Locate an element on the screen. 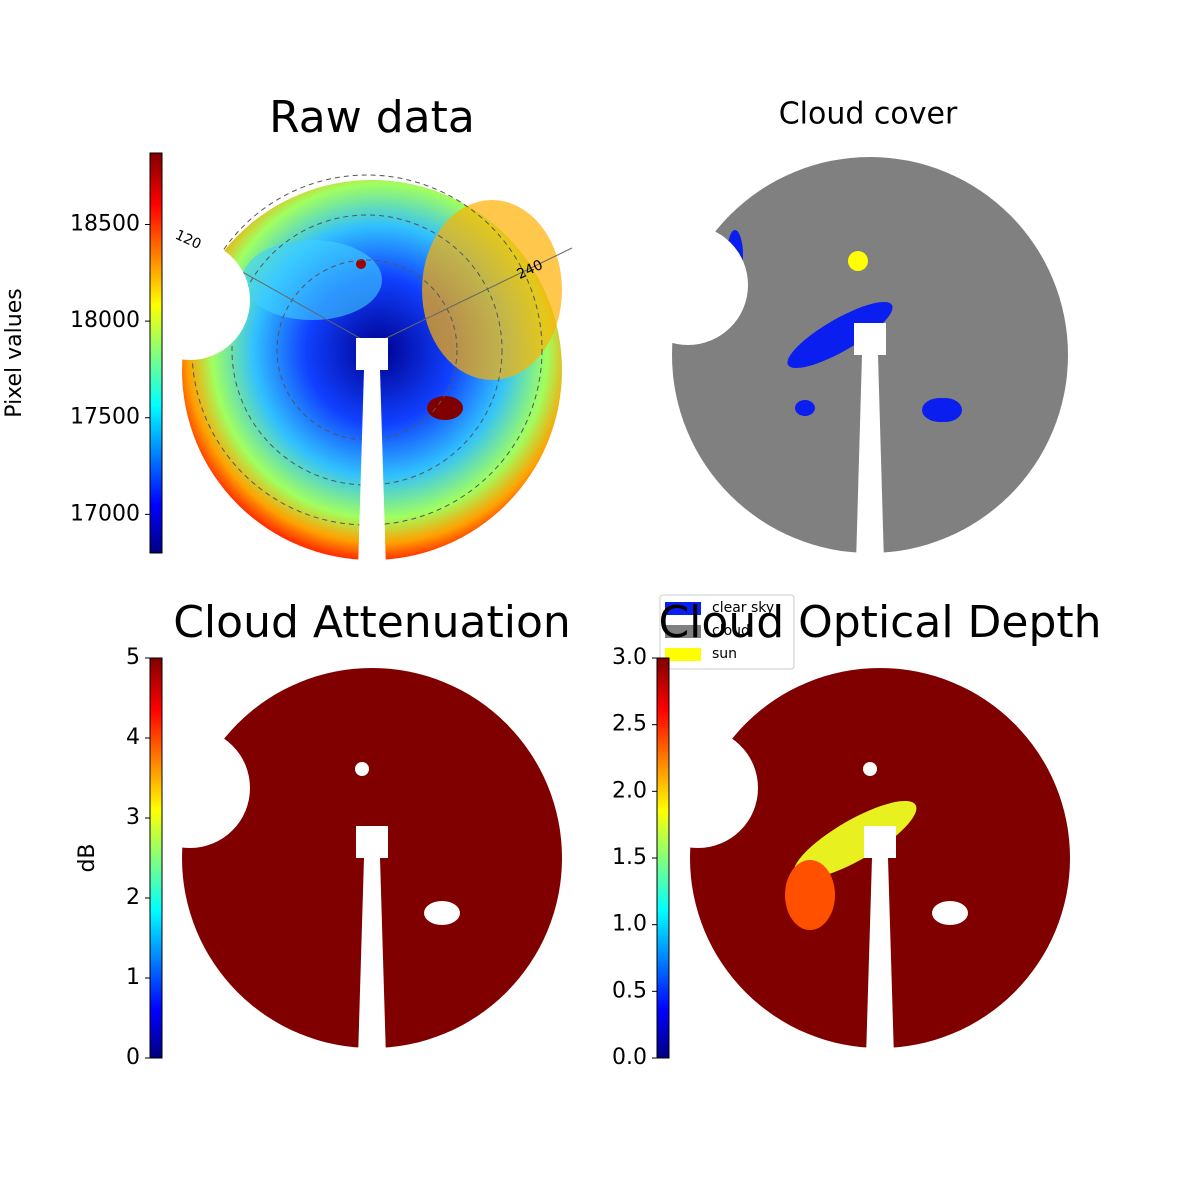  colorbar-tick-label: 0.0 is located at coordinates (629, 1057).